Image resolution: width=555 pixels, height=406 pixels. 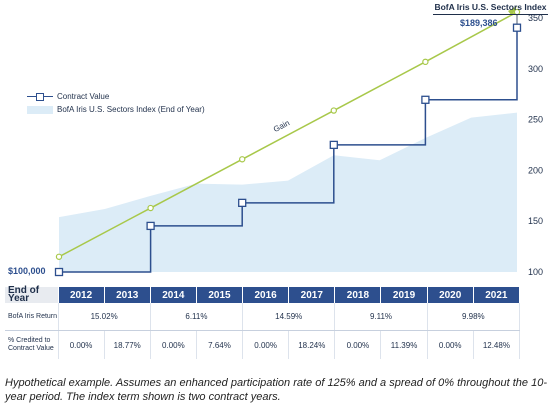 I want to click on year-cell: 2013, so click(x=127, y=295).